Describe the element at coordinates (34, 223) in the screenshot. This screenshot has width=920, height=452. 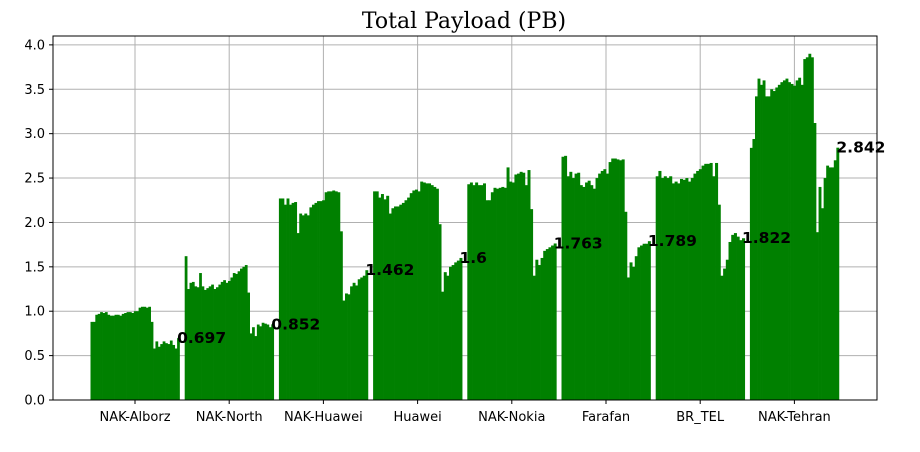
I see `y-tick-label: 2.0` at that location.